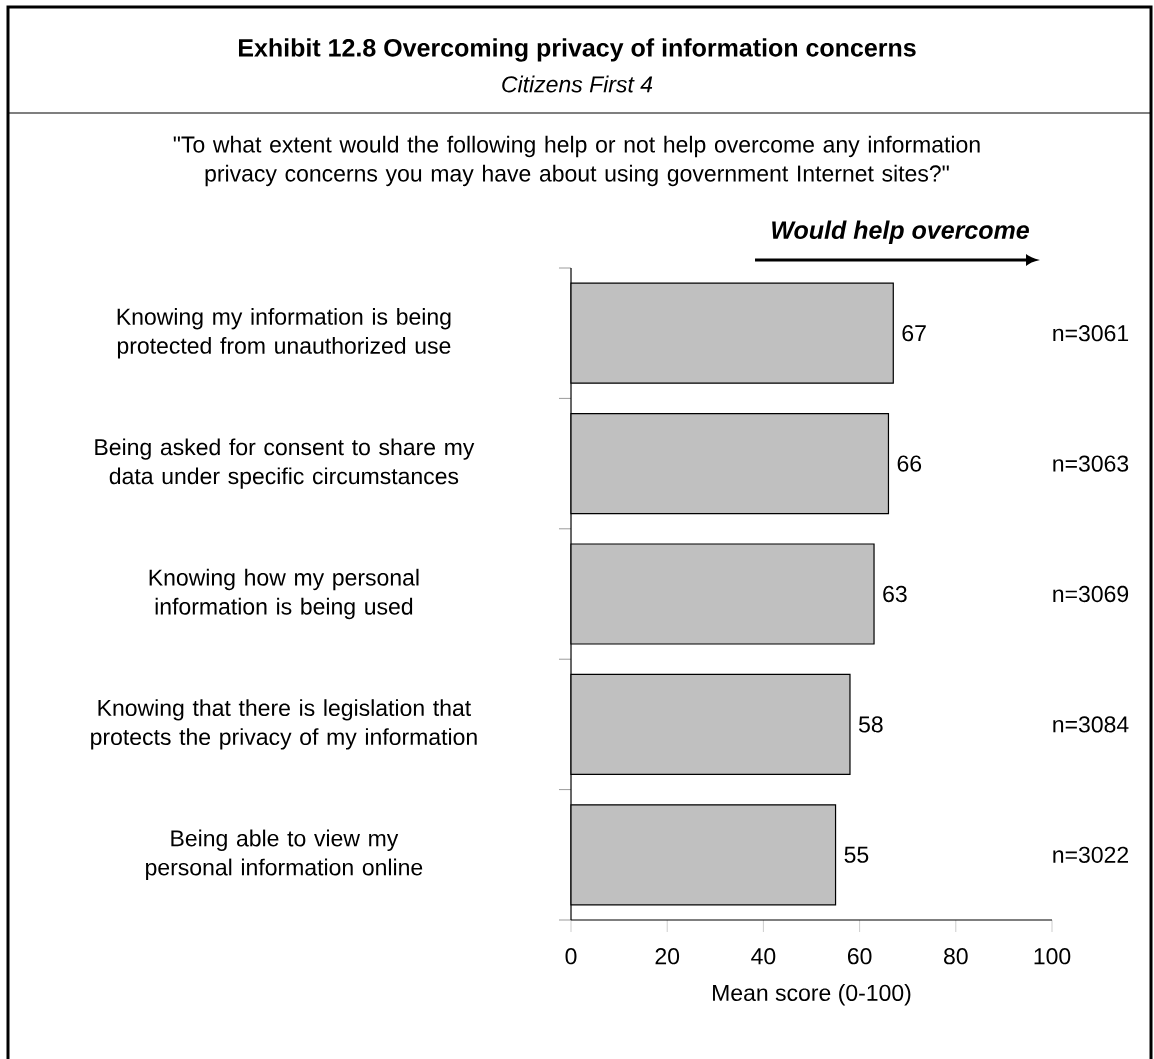 The image size is (1154, 1059). Describe the element at coordinates (856, 854) in the screenshot. I see `data-label: 55` at that location.